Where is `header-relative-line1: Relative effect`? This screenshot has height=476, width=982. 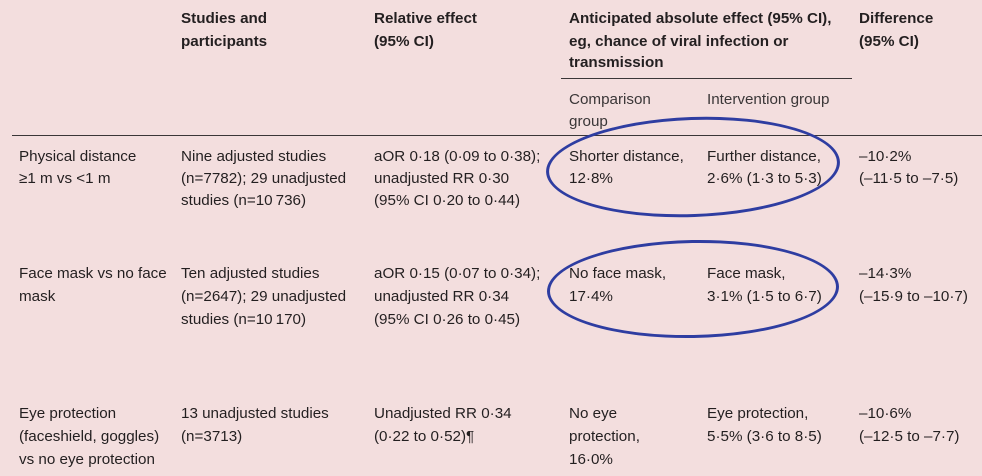
header-relative-line1: Relative effect is located at coordinates (425, 18).